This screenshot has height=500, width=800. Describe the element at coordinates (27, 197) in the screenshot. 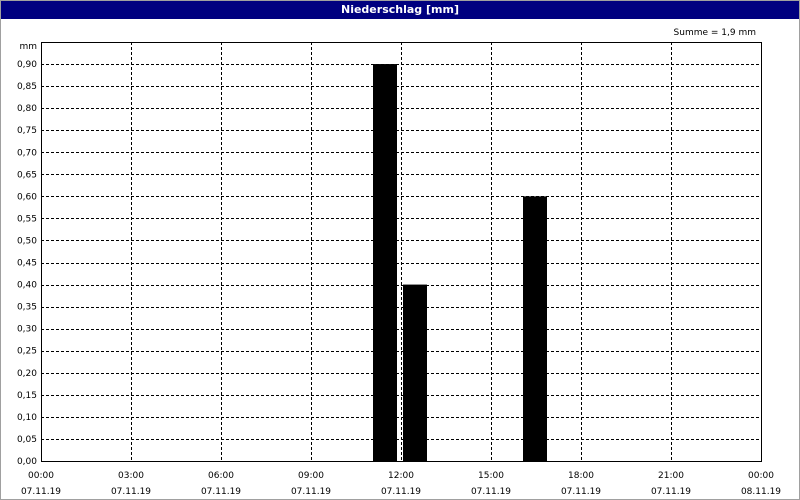

I see `y-tick-label: 0,60` at that location.